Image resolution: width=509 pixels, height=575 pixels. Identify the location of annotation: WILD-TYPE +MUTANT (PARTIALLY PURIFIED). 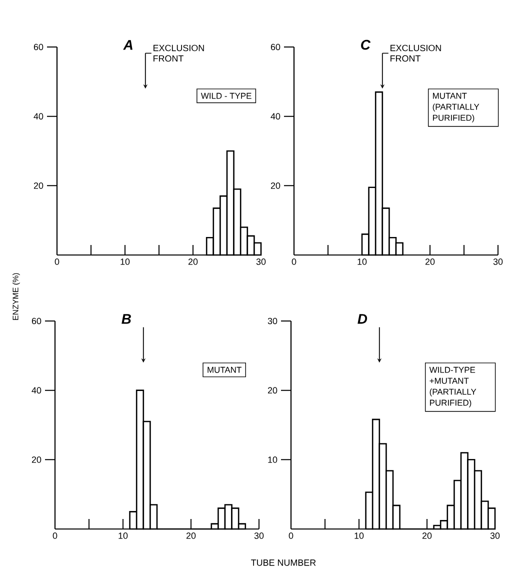
(452, 387).